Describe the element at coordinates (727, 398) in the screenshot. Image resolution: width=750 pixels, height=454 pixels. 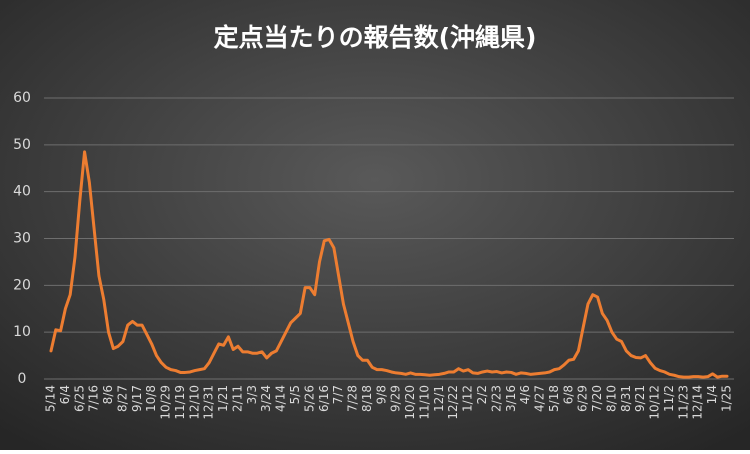
I see `x-tick-label: 1/25` at that location.